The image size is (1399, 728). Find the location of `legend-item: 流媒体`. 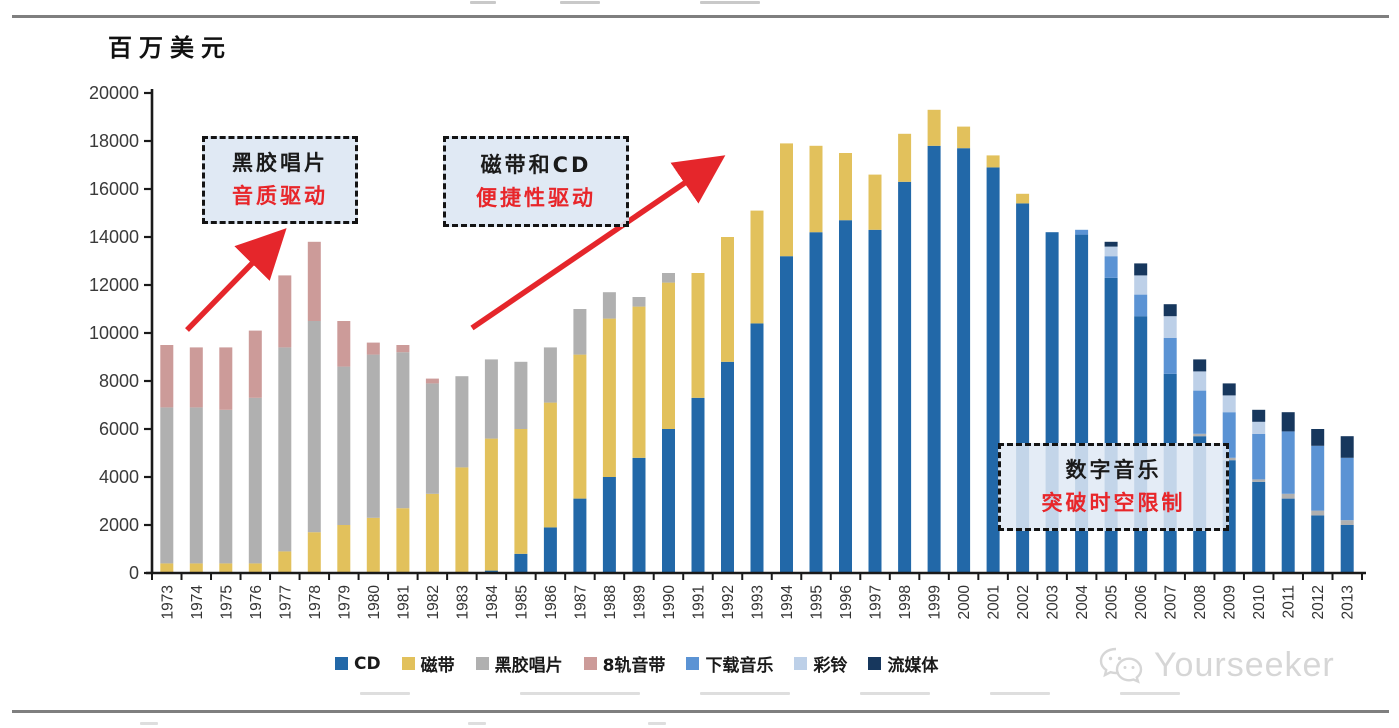

legend-item: 流媒体 is located at coordinates (903, 663).